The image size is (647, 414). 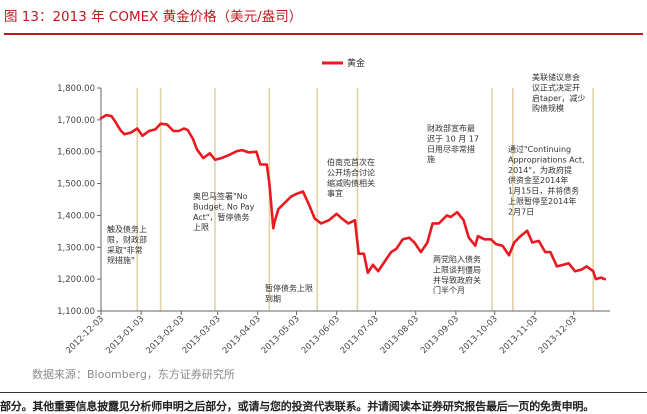 I want to click on title-rule, so click(x=323, y=34).